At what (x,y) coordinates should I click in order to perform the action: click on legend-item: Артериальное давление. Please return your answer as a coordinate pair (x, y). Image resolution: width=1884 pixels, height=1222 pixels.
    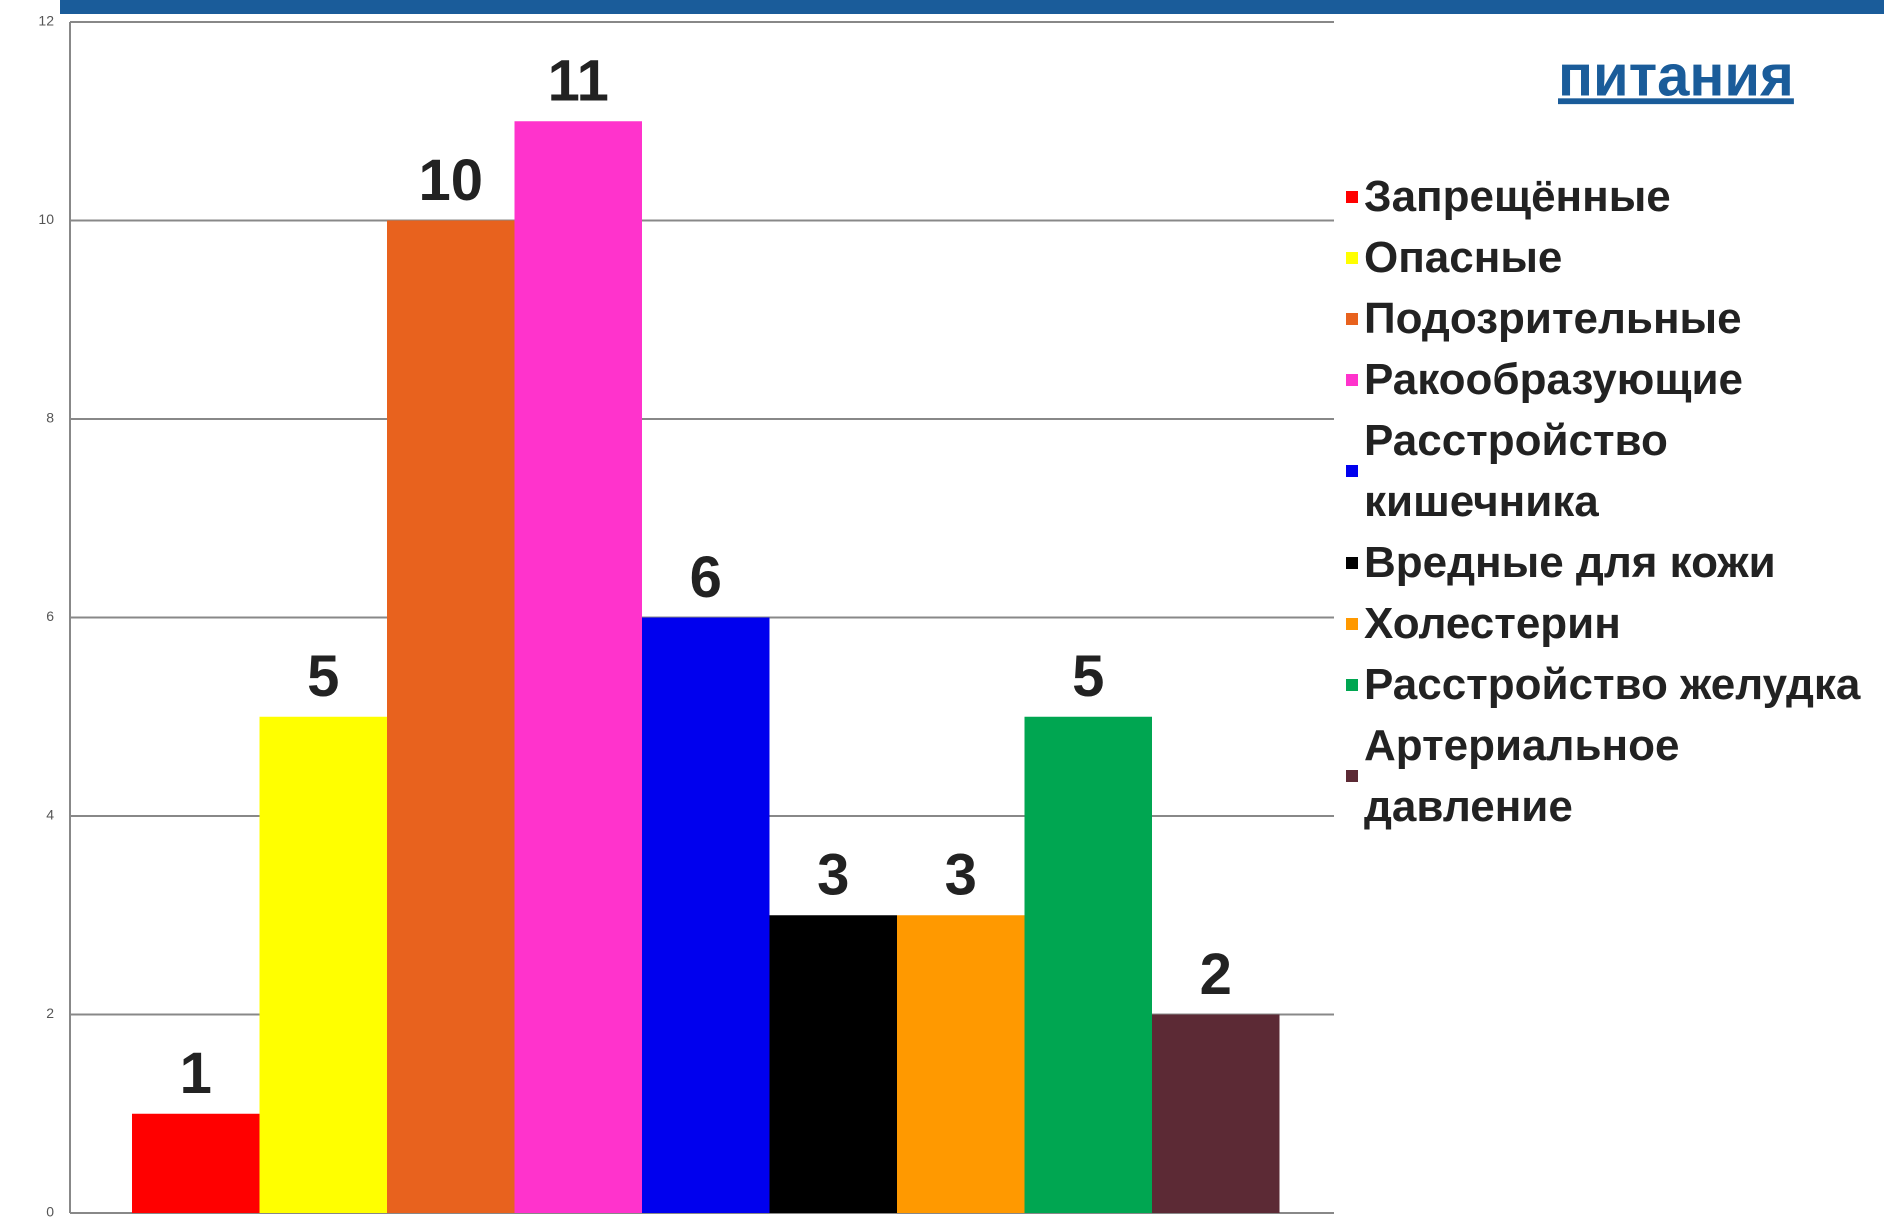
    Looking at the image, I should click on (1615, 776).